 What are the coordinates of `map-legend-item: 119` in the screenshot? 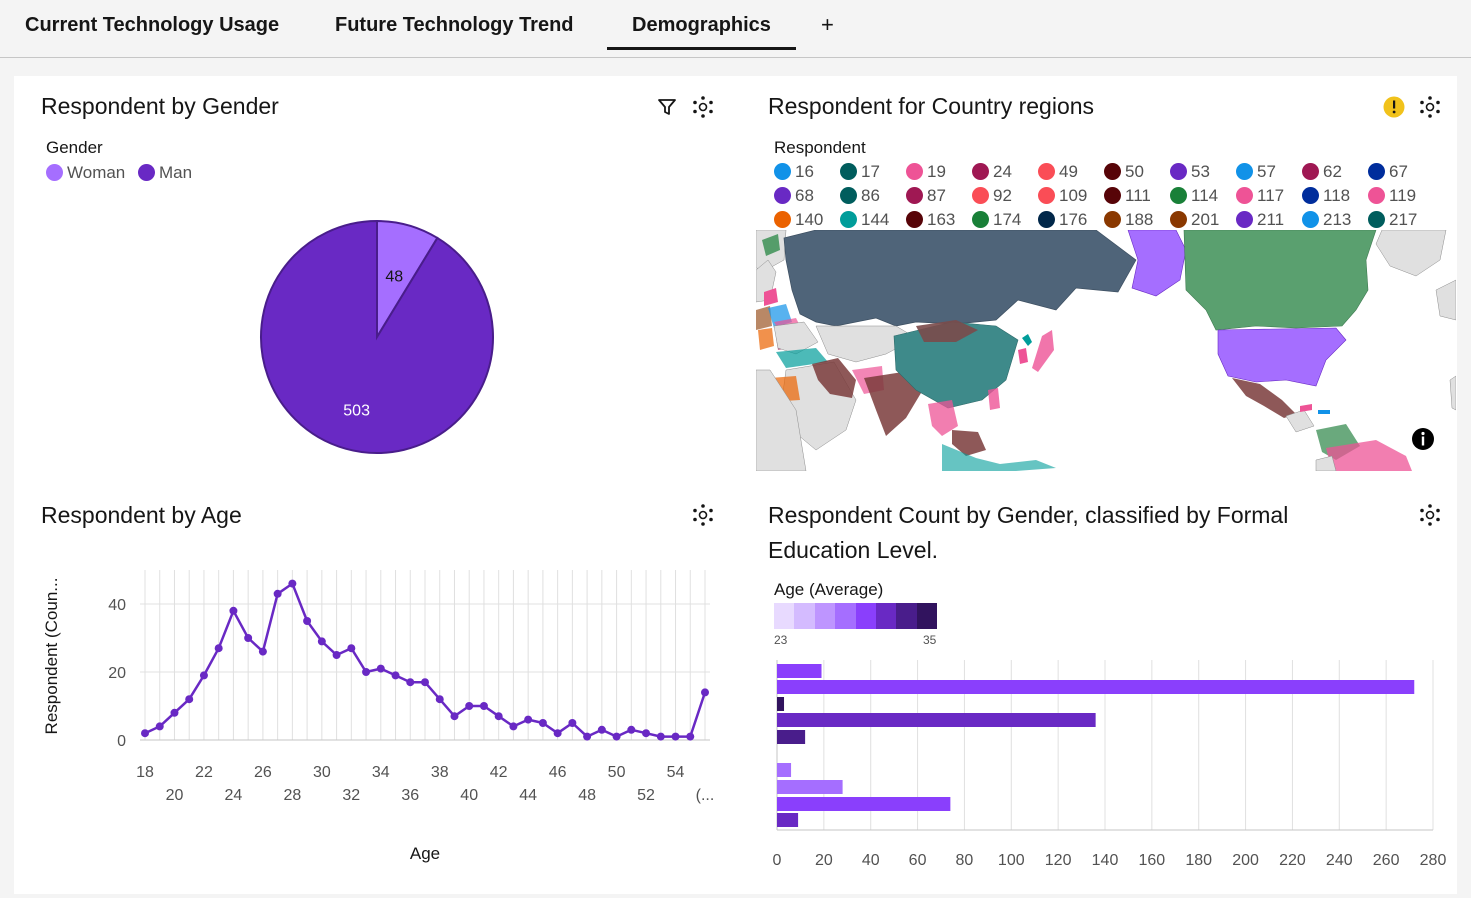 It's located at (1392, 196).